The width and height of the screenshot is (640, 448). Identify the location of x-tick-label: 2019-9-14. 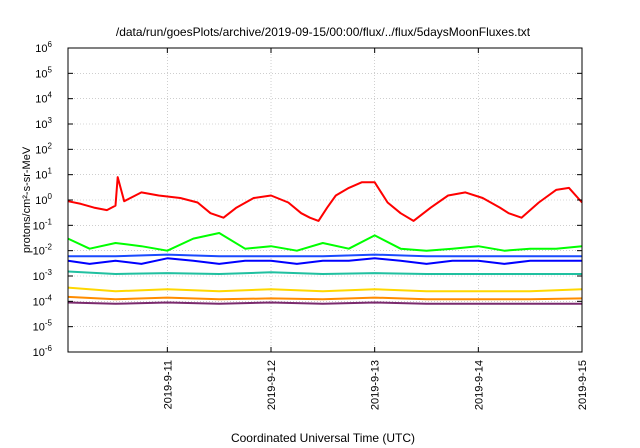
(479, 385).